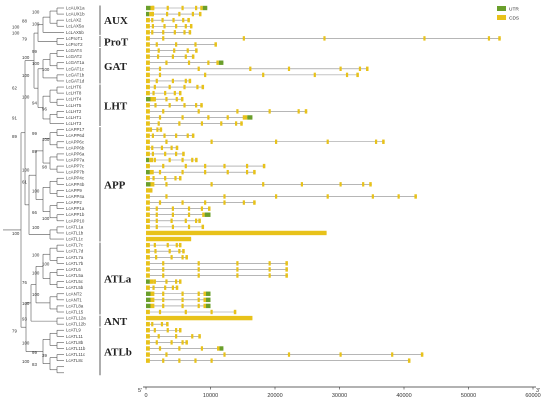 This screenshot has width=550, height=406. Describe the element at coordinates (73, 330) in the screenshot. I see `gene-name-label: LcATL9` at that location.